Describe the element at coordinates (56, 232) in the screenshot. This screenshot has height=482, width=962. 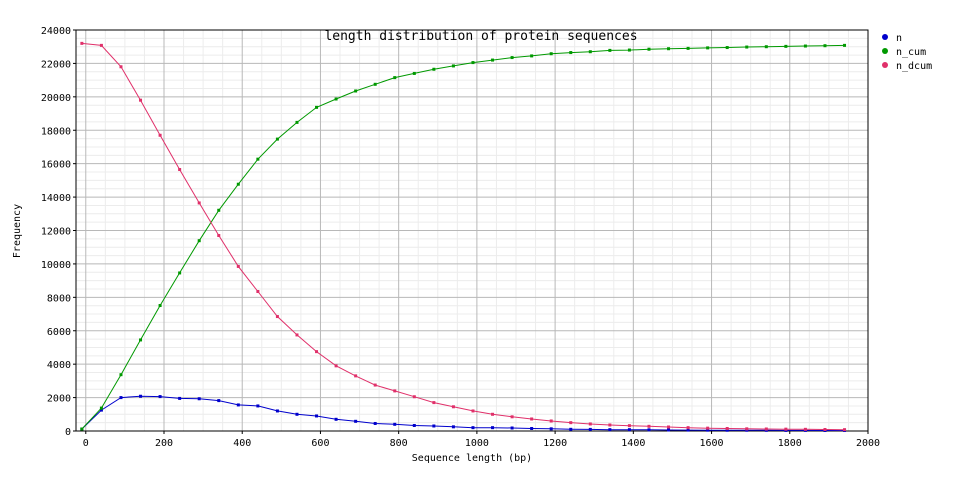
I see `y-tick-label: 12000` at that location.